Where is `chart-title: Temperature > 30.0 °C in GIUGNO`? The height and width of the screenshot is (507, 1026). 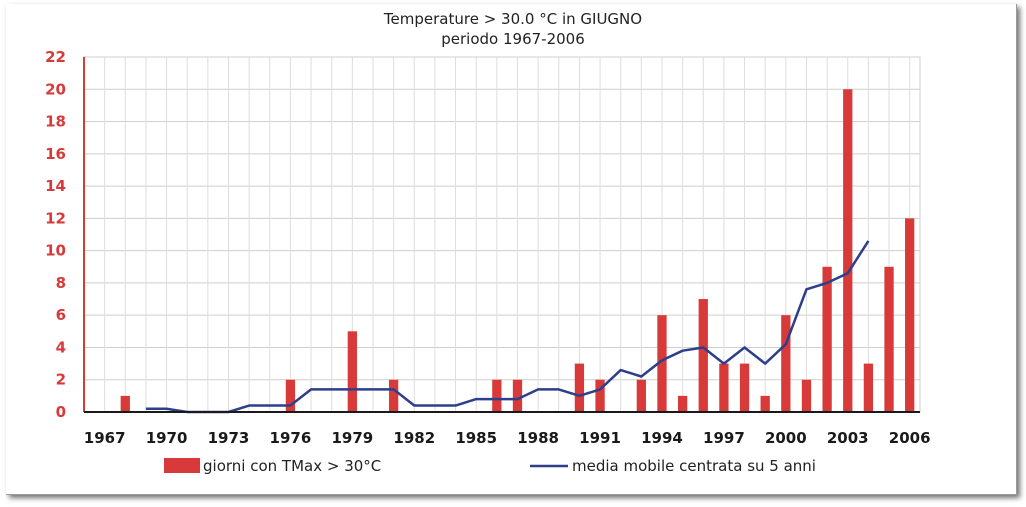 chart-title: Temperature > 30.0 °C in GIUGNO is located at coordinates (513, 19).